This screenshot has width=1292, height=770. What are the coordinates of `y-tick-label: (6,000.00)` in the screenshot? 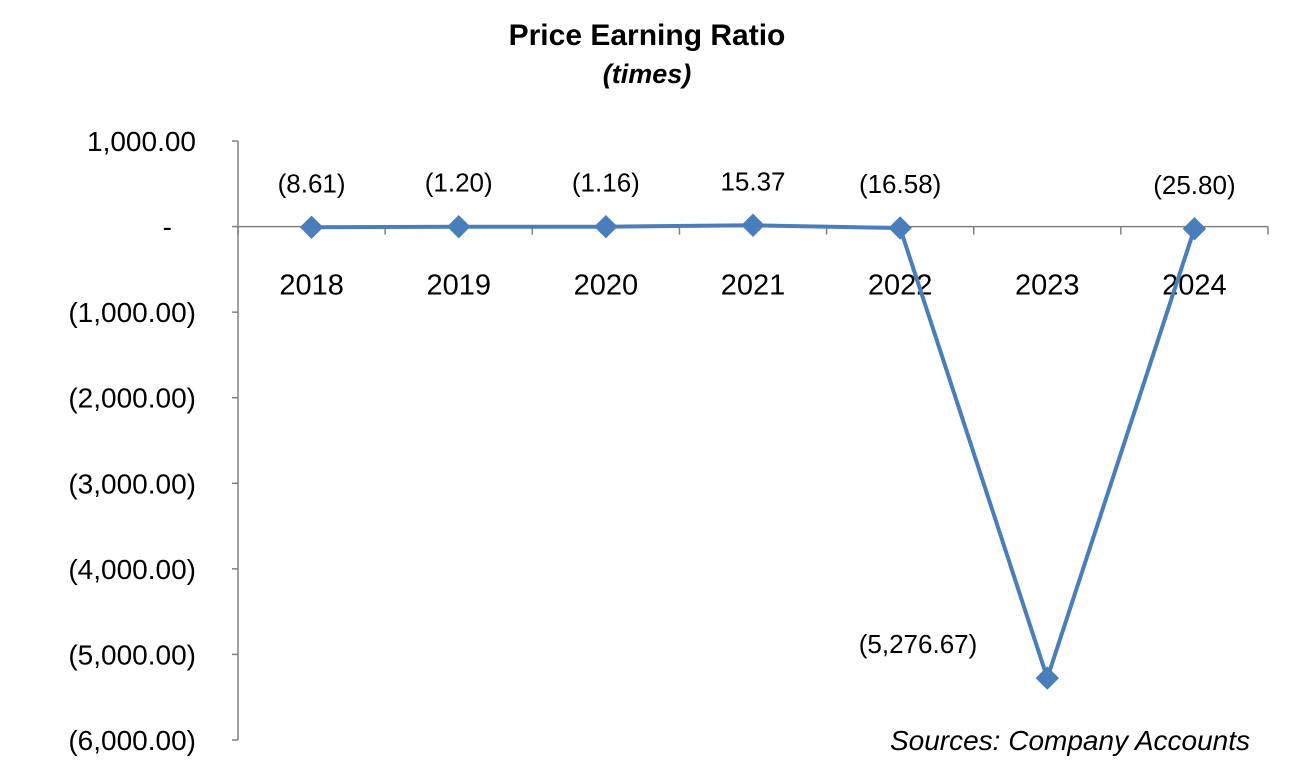 It's located at (132, 740).